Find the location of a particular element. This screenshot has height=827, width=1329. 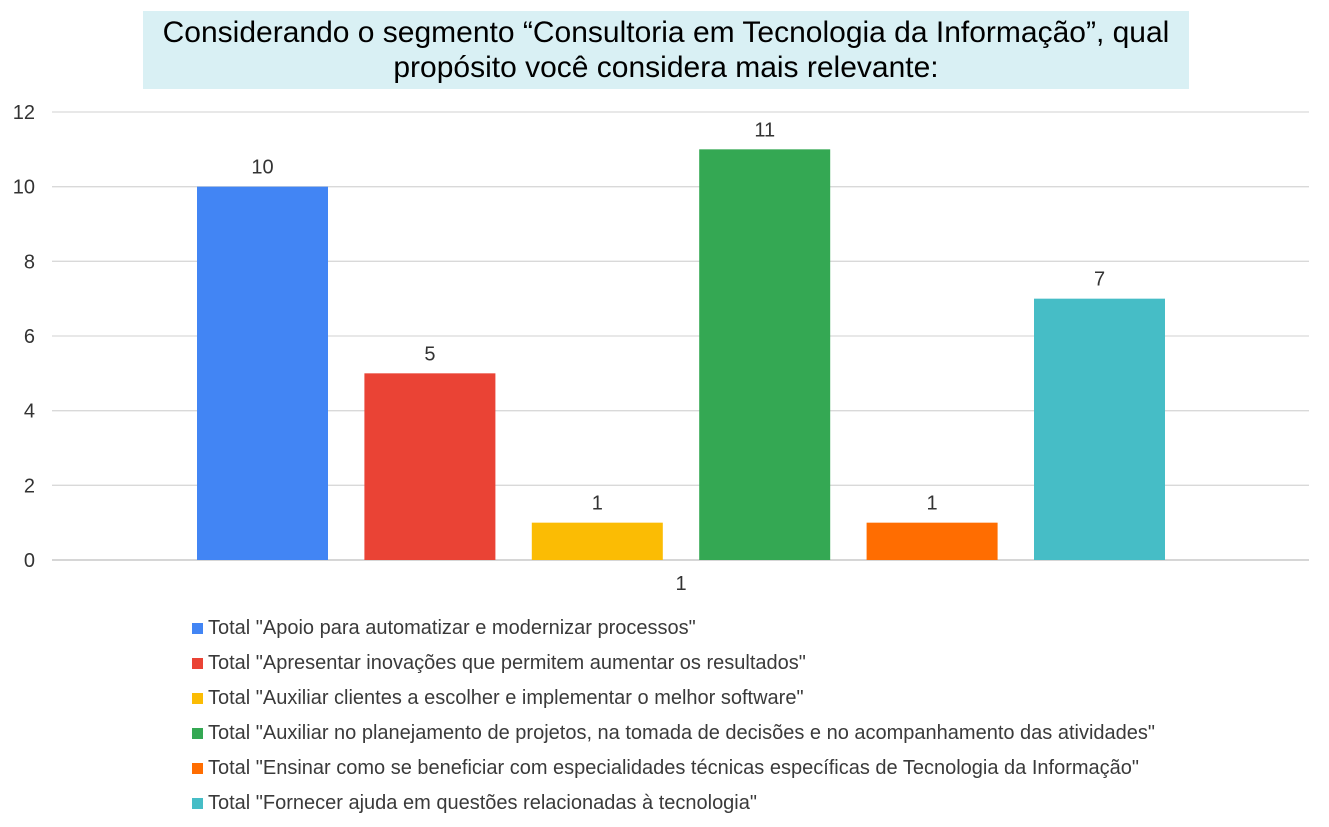

y-tick-label: 4 is located at coordinates (29, 412).